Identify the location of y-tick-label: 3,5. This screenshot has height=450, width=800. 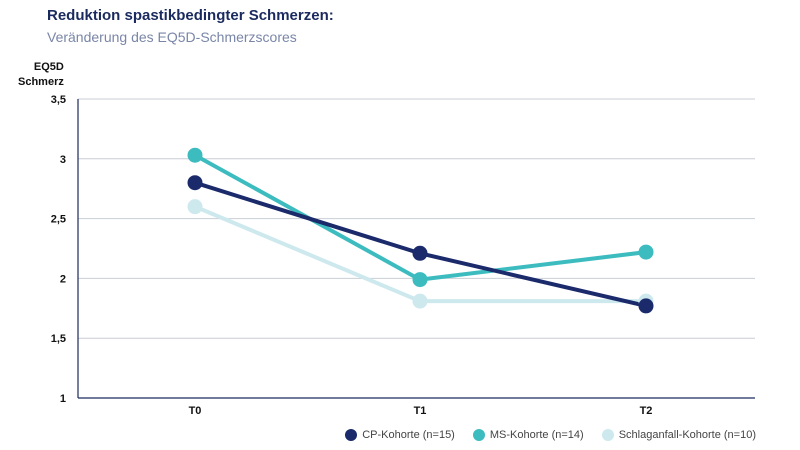
(58, 100).